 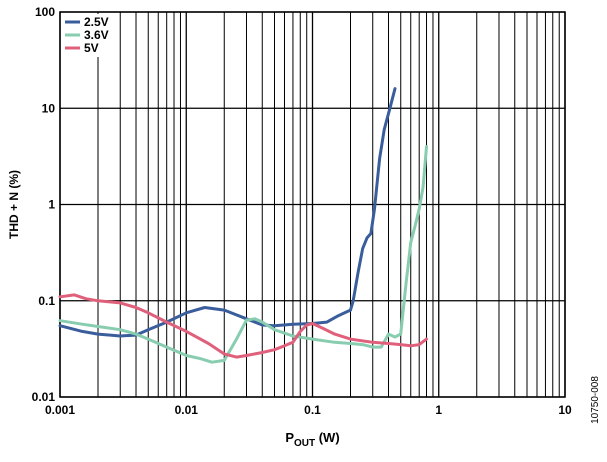 What do you see at coordinates (438, 410) in the screenshot?
I see `x-tick-label: 1` at bounding box center [438, 410].